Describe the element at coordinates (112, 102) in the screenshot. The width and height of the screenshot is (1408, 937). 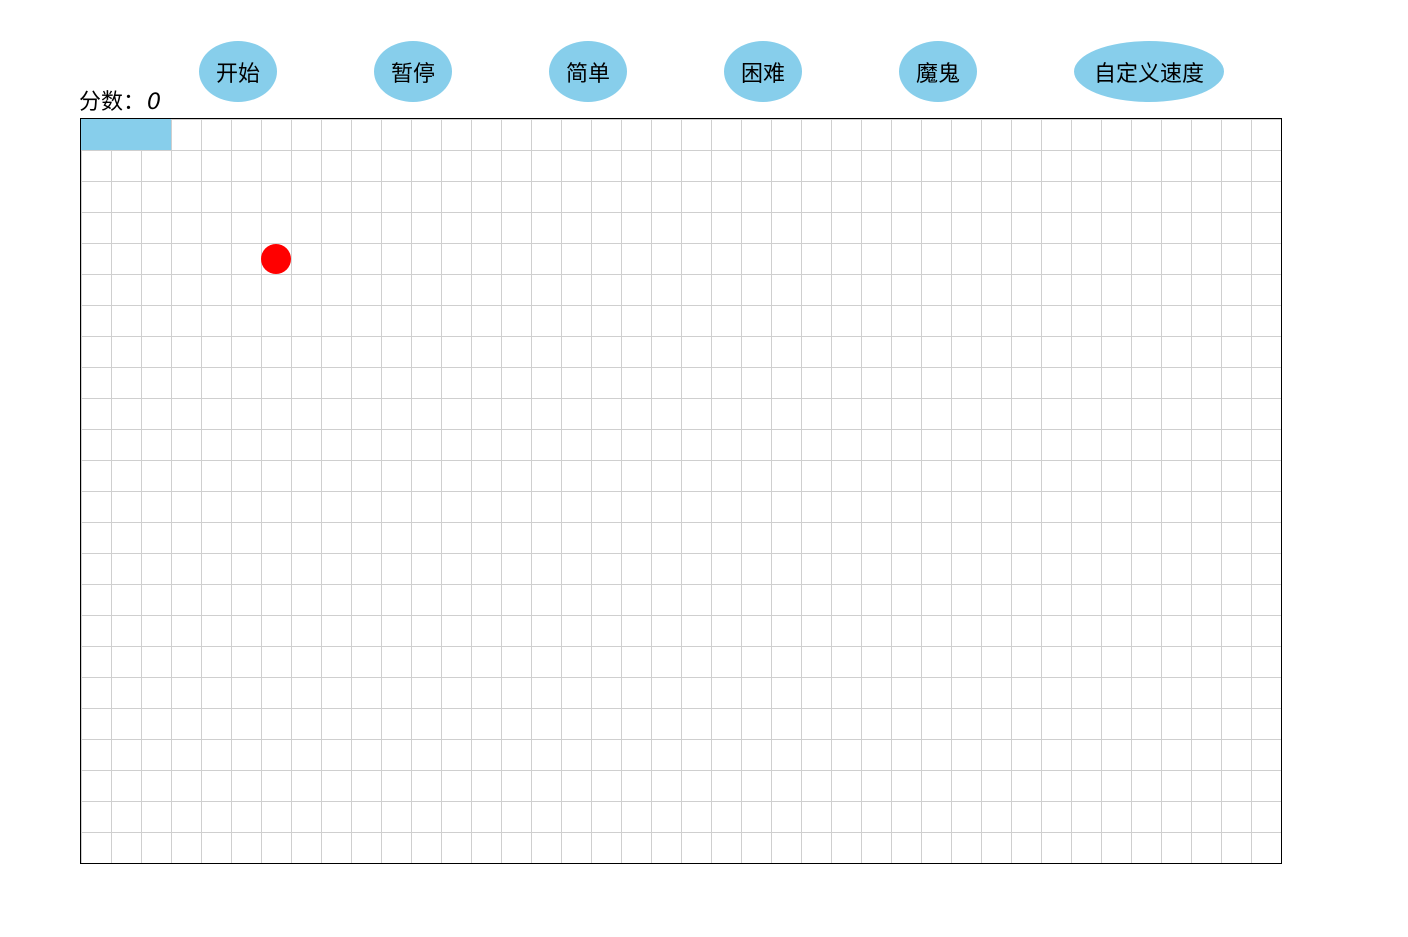
I see `score-label: 分数：` at that location.